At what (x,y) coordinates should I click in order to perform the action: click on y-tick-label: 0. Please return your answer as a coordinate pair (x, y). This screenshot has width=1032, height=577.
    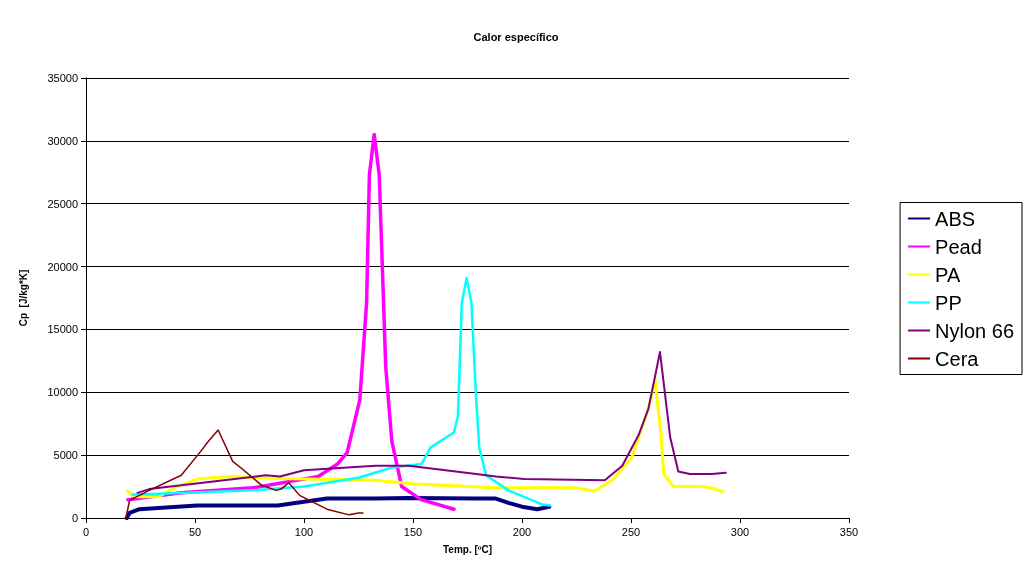
    Looking at the image, I should click on (74, 518).